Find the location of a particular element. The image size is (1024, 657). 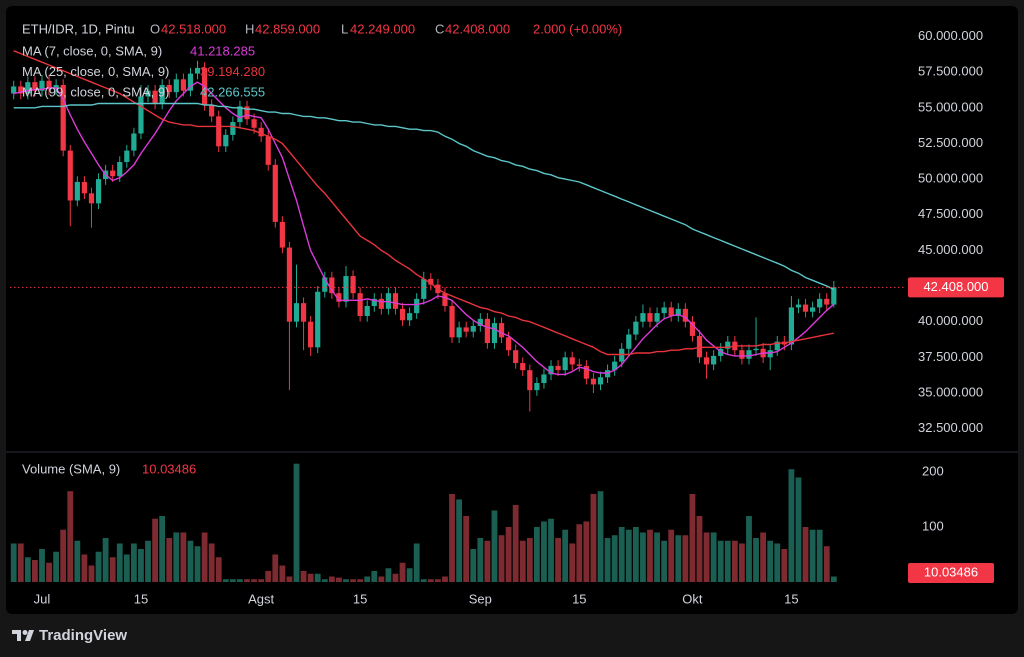

logo-icon is located at coordinates (16, 635).